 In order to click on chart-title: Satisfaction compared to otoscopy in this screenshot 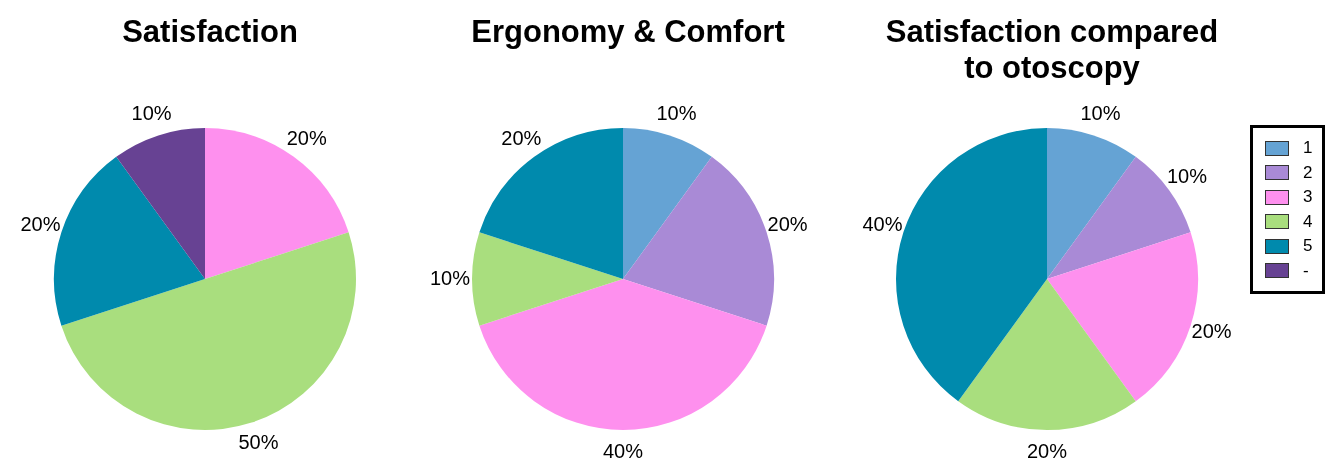, I will do `click(1052, 50)`.